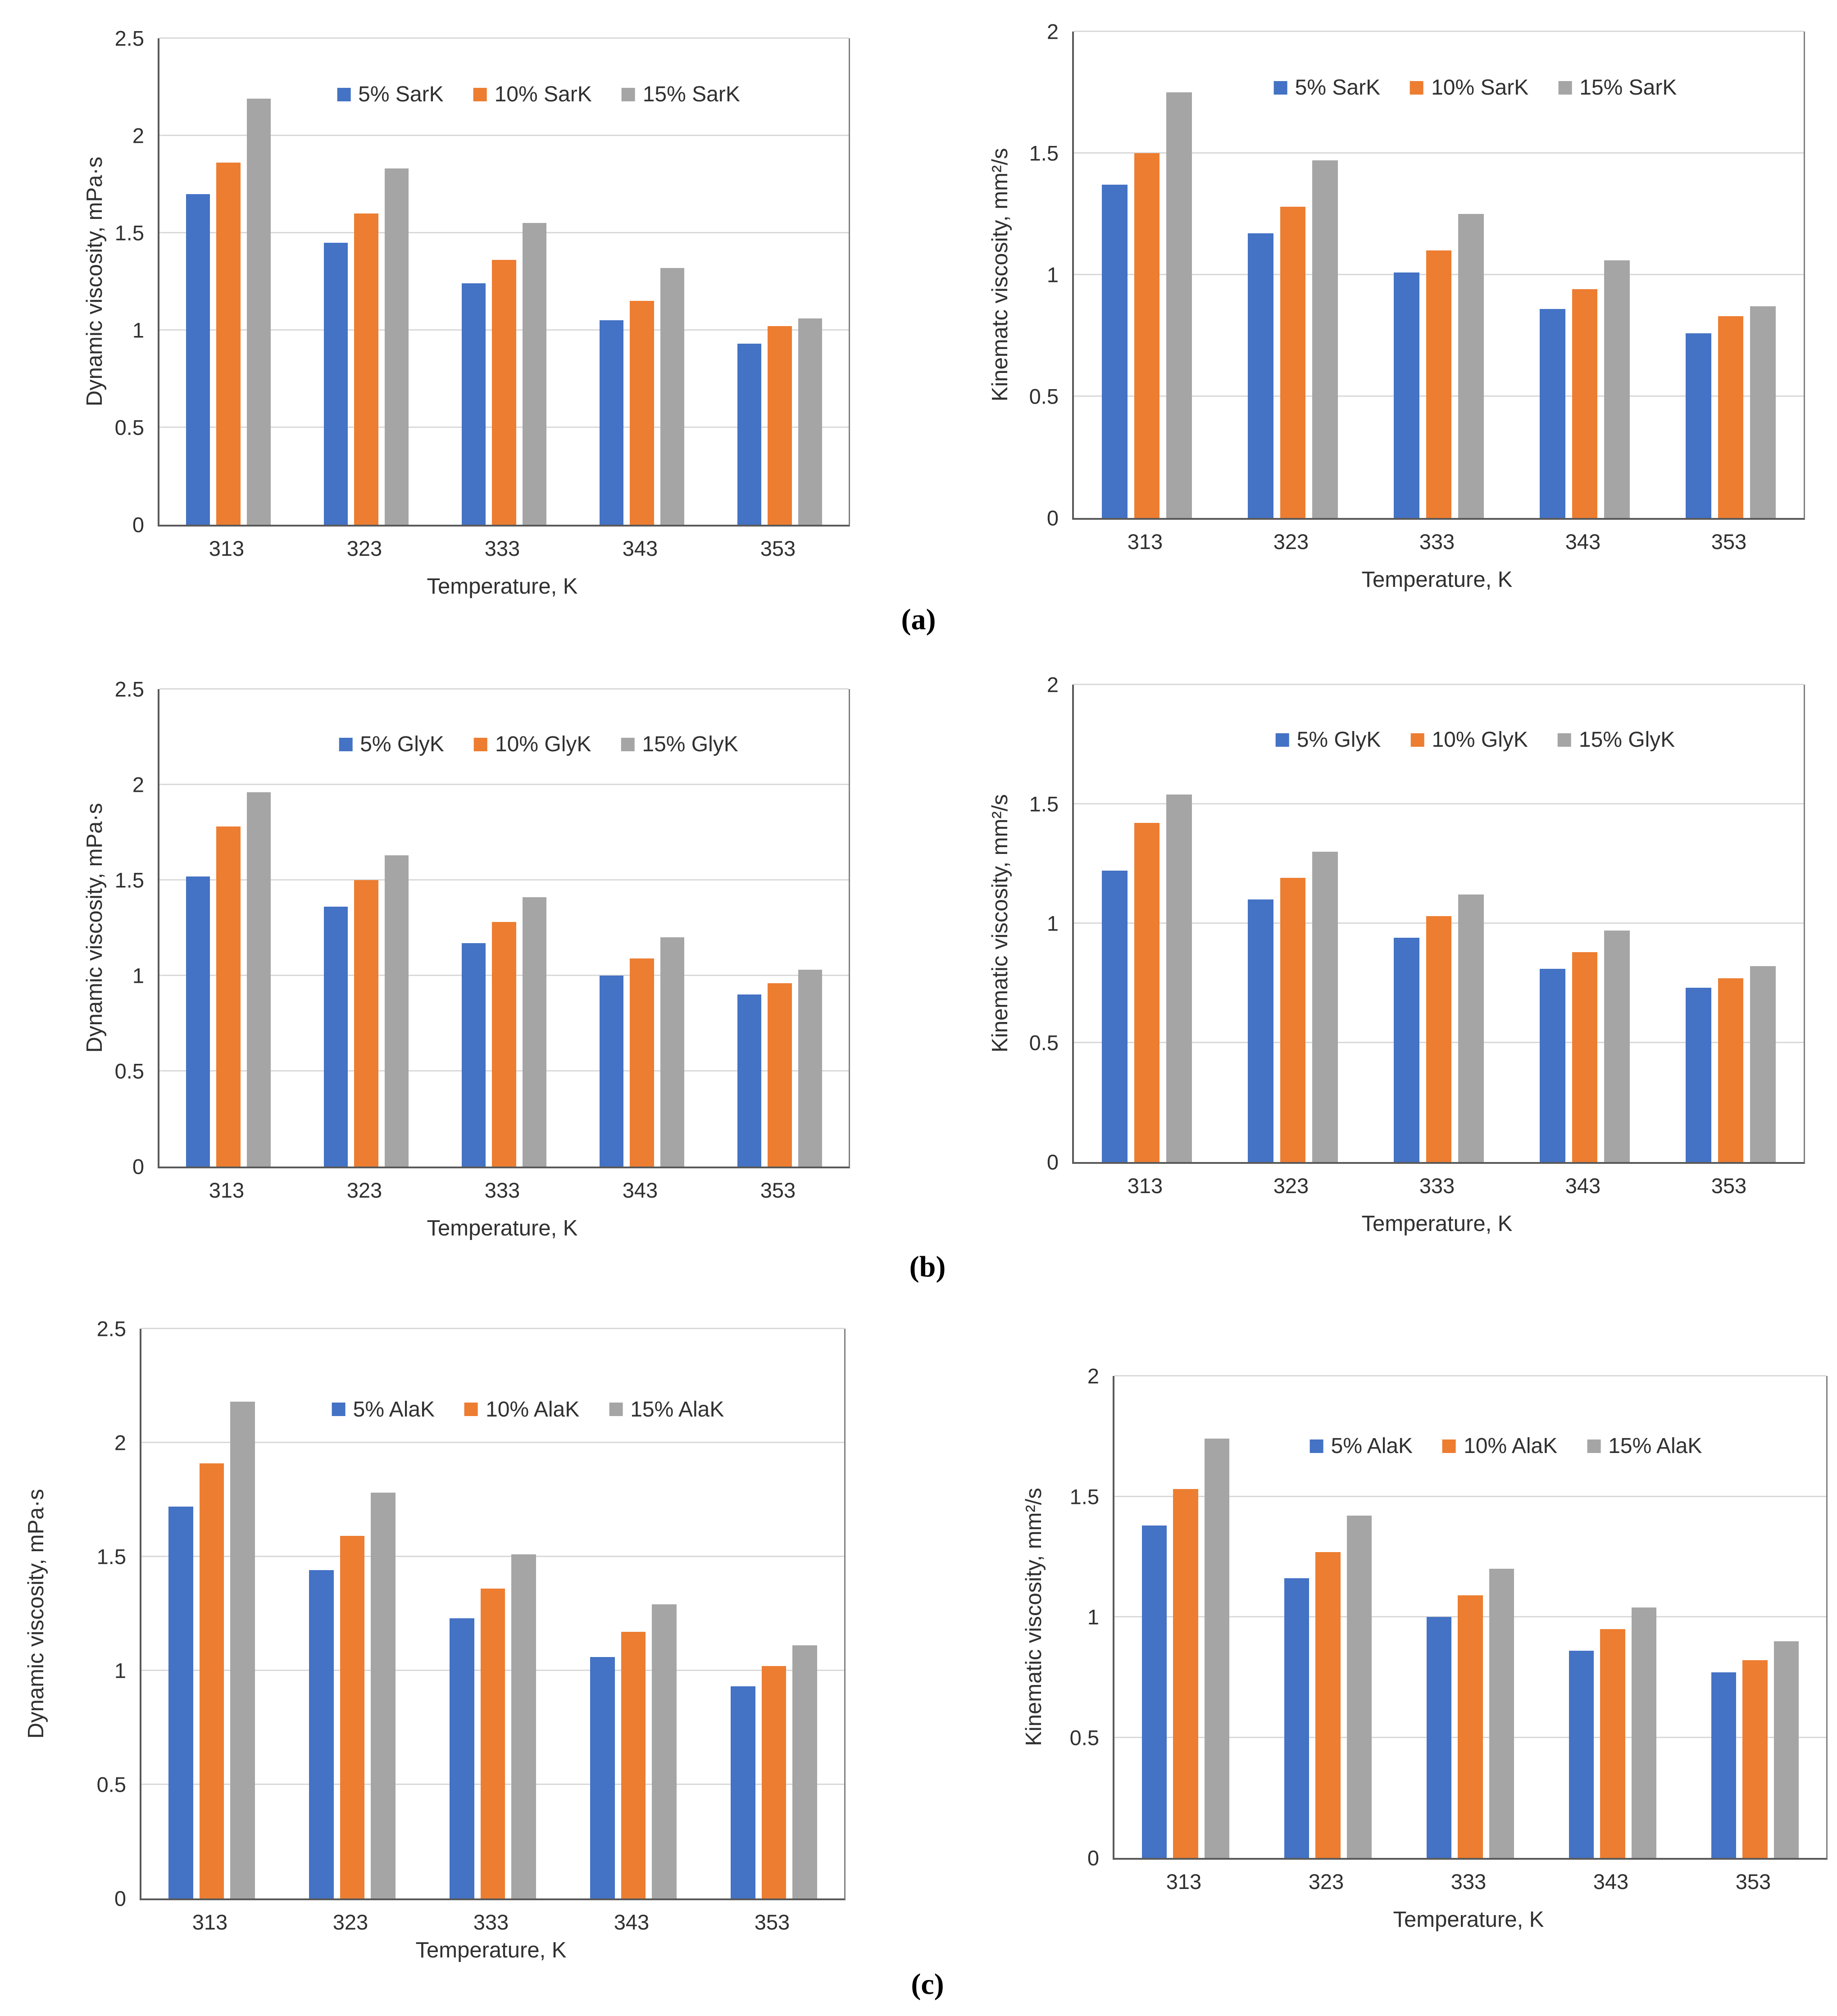 The width and height of the screenshot is (1837, 2016). I want to click on gridline-y-2.5, so click(504, 38).